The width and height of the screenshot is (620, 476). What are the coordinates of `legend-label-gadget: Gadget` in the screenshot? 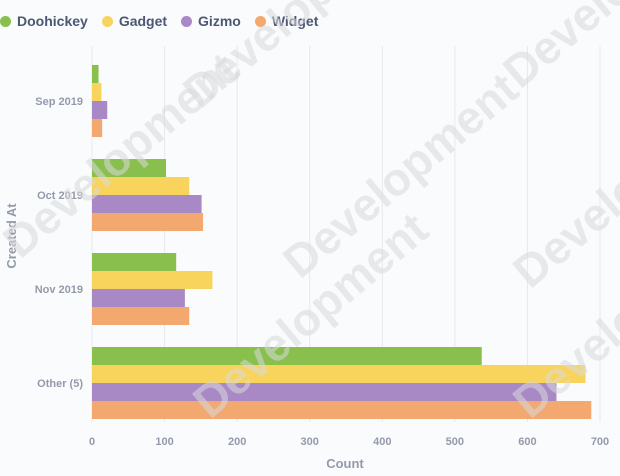 It's located at (143, 21).